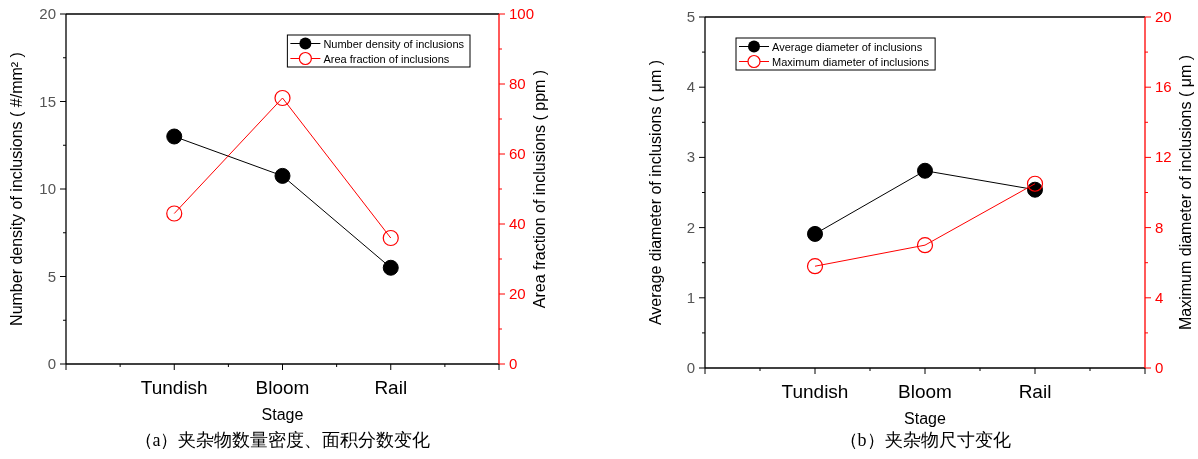 The image size is (1198, 459). I want to click on legend-label: Area fraction of inclusions, so click(386, 58).